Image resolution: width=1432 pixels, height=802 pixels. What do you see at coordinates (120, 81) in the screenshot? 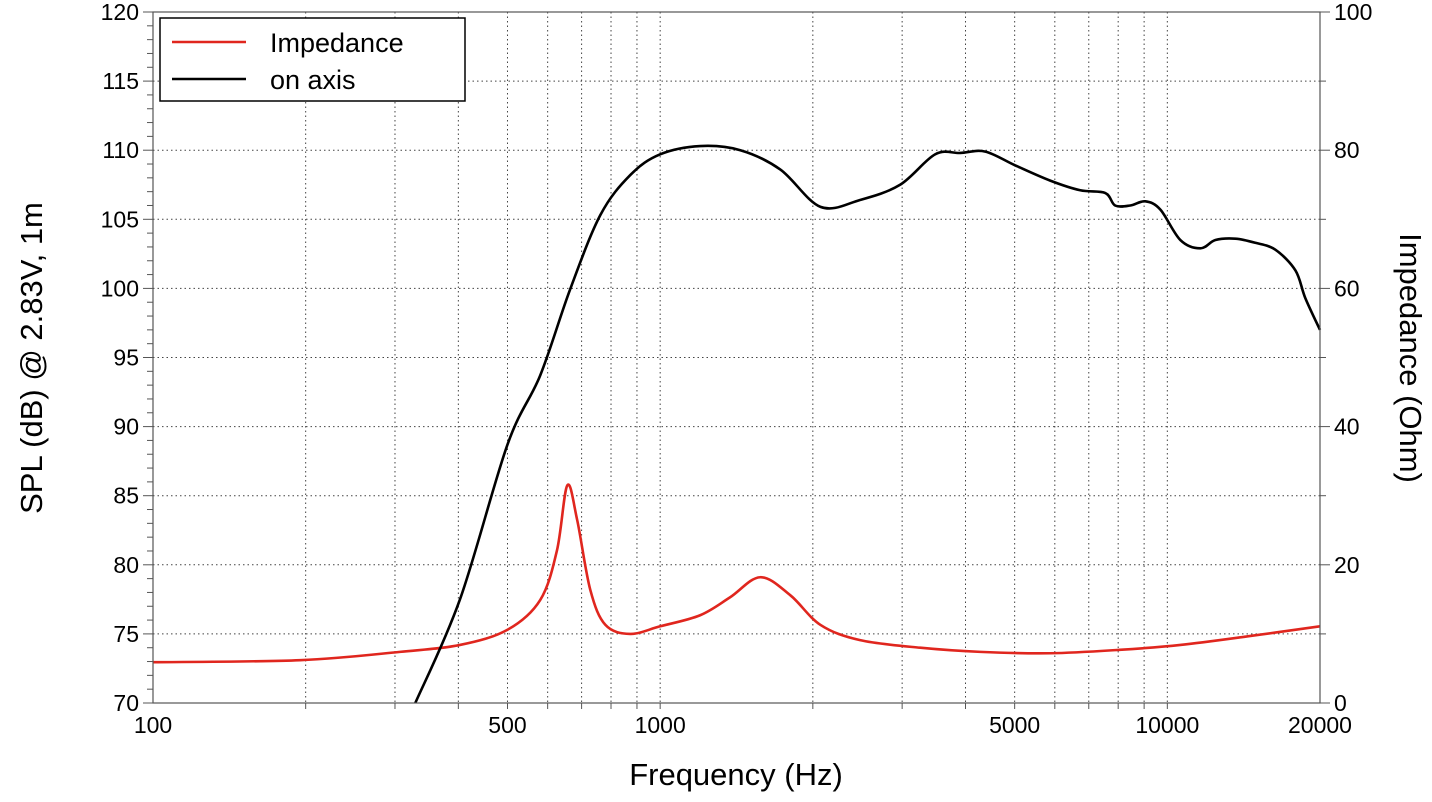
I see `y-tick-label: 115` at bounding box center [120, 81].